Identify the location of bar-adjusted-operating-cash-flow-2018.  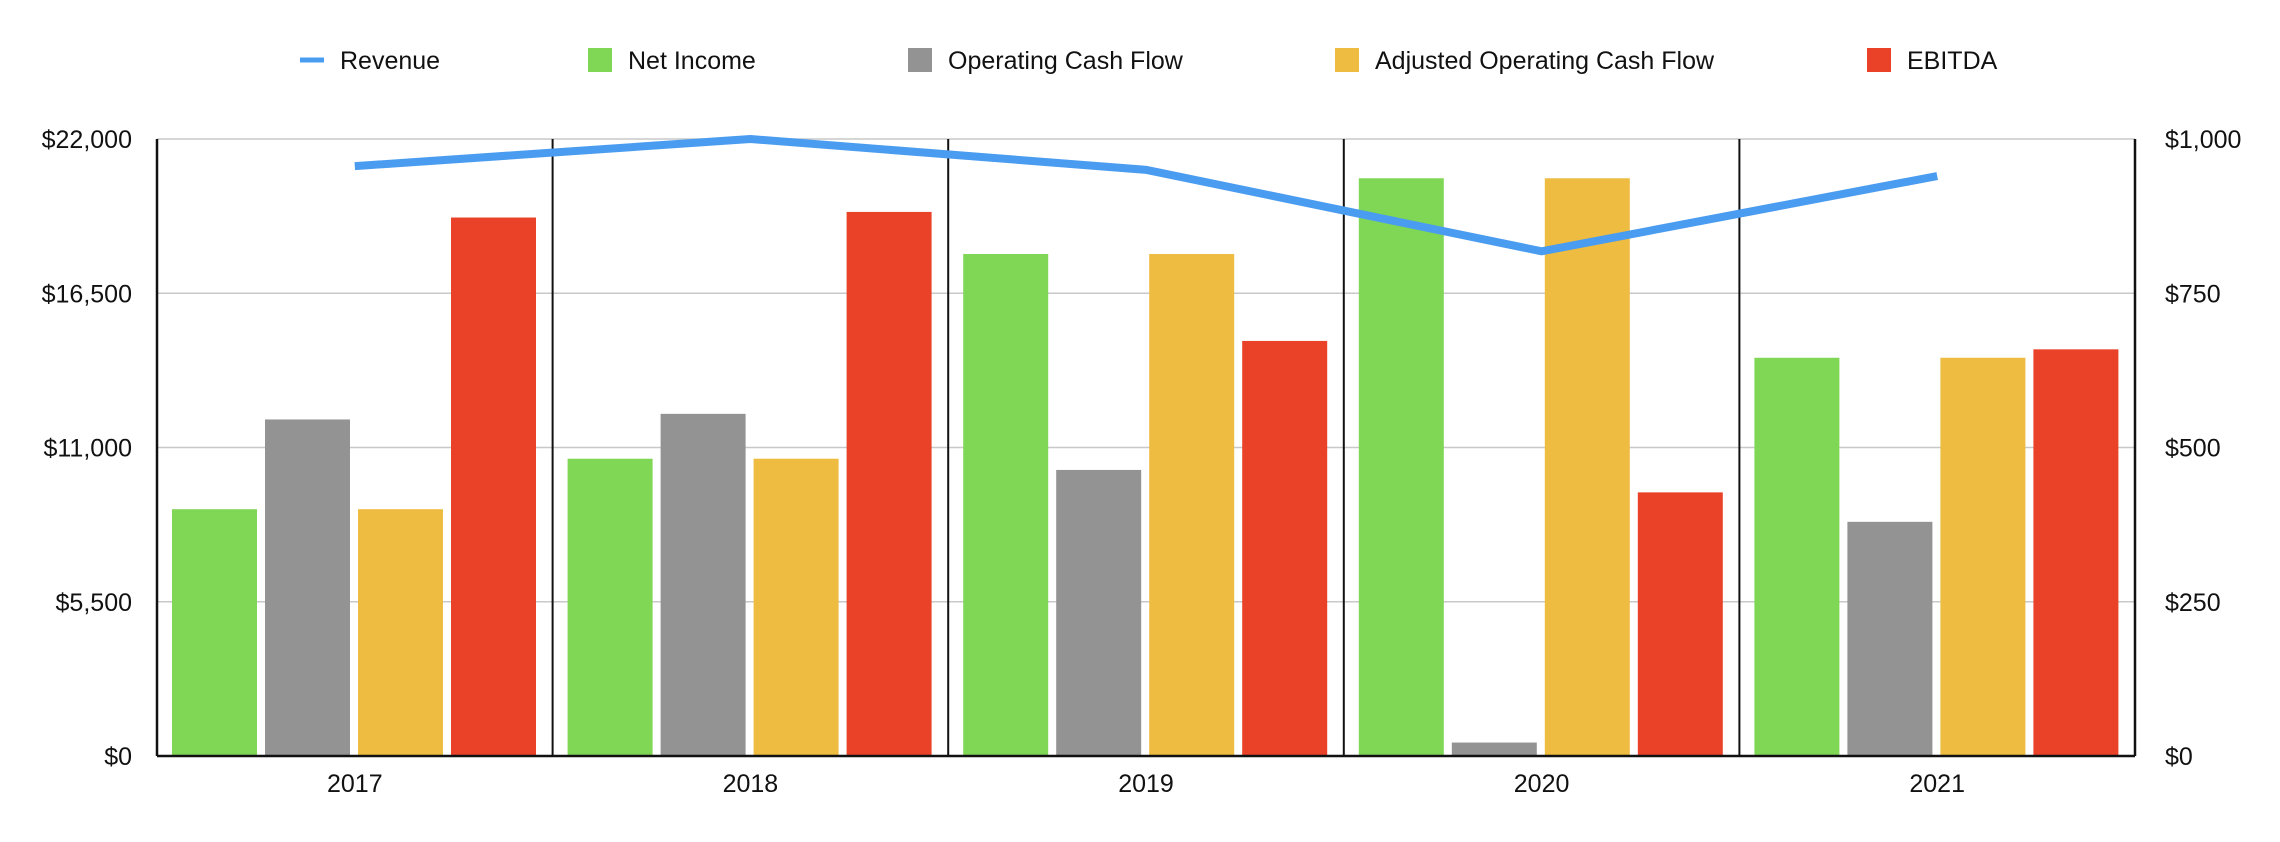
(796, 607).